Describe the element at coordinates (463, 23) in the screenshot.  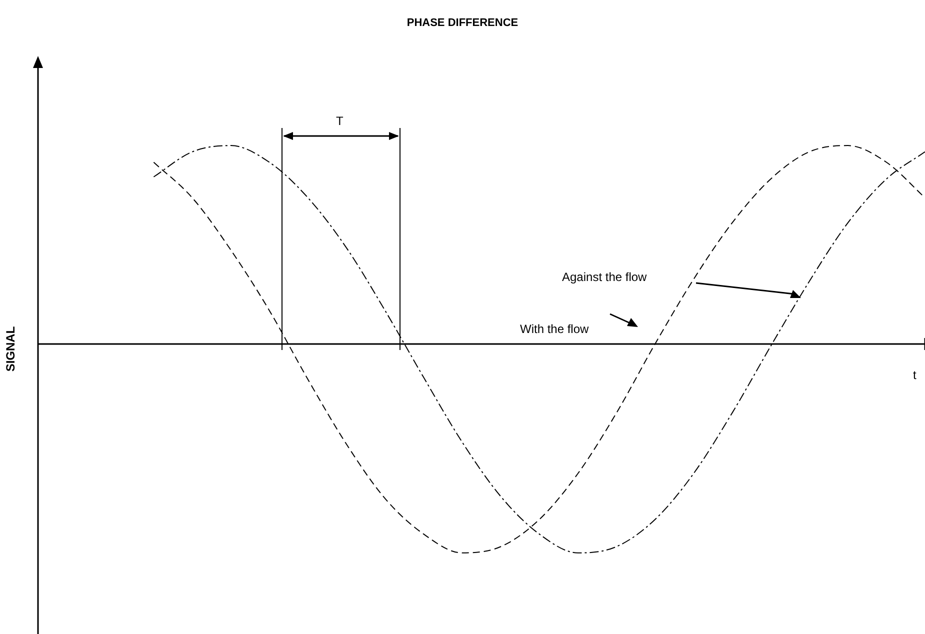
I see `chart-title: PHASE DIFFERENCE` at that location.